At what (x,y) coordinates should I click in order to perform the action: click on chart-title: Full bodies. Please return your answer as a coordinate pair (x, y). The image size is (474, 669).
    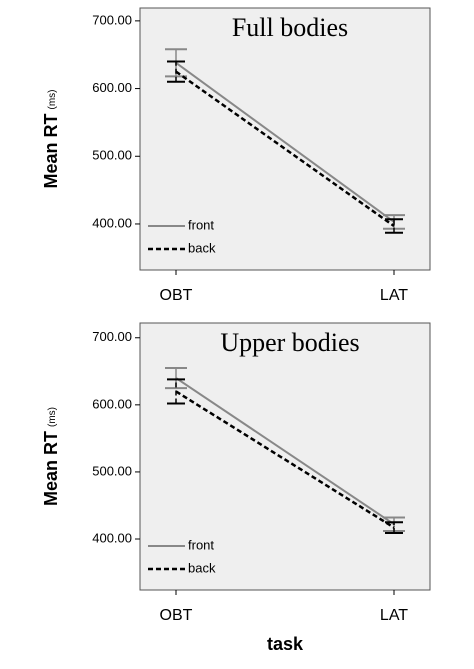
    Looking at the image, I should click on (290, 27).